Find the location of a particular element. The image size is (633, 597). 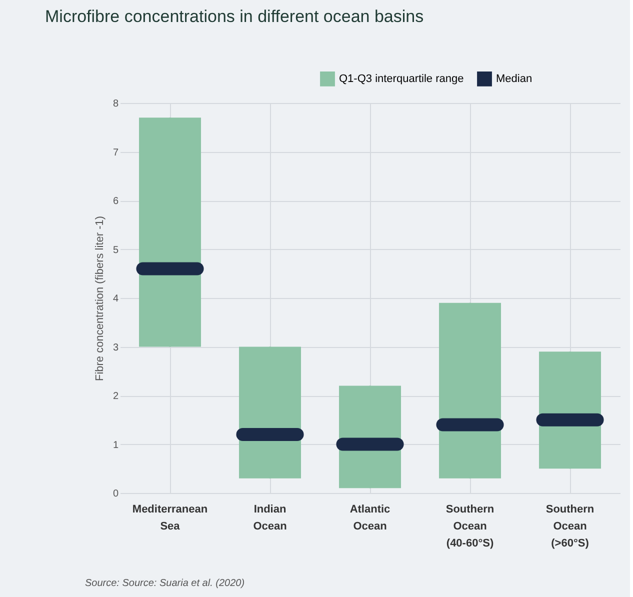

y-tick-label: 6 is located at coordinates (115, 201).